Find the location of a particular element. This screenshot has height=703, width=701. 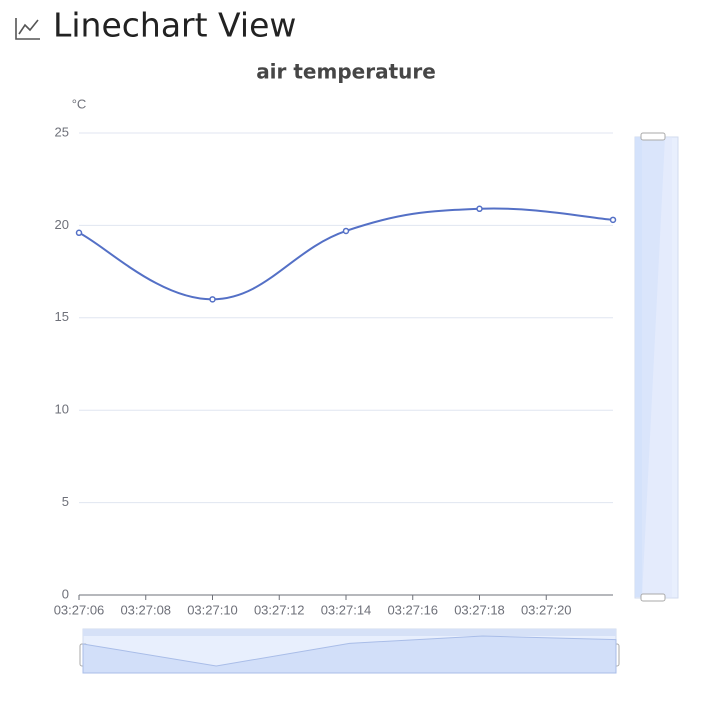

y-tick-label: 0 is located at coordinates (65, 593).